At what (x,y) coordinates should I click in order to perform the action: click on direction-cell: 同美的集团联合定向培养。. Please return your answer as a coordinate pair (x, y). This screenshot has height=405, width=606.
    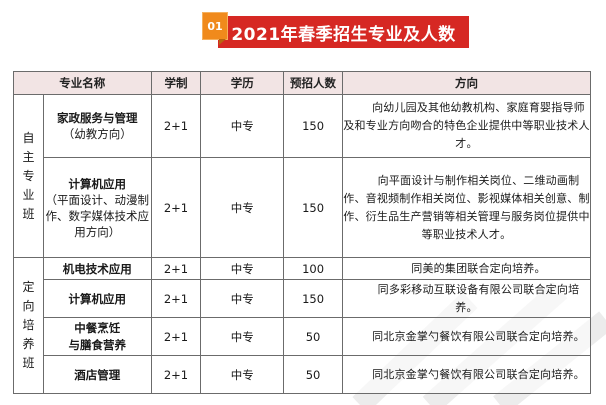
    Looking at the image, I should click on (466, 268).